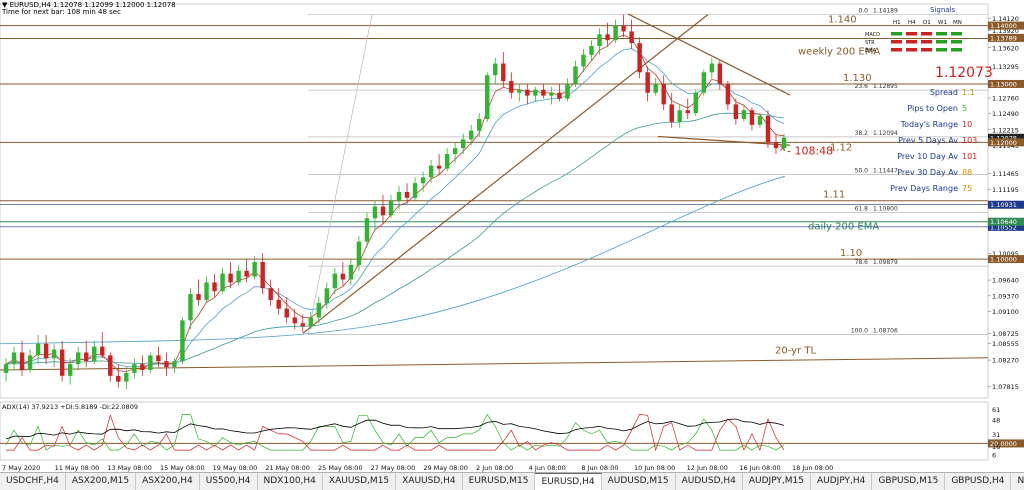 Image resolution: width=1024 pixels, height=490 pixels. What do you see at coordinates (795, 351) in the screenshot?
I see `trendline-label: 20-yr TL` at bounding box center [795, 351].